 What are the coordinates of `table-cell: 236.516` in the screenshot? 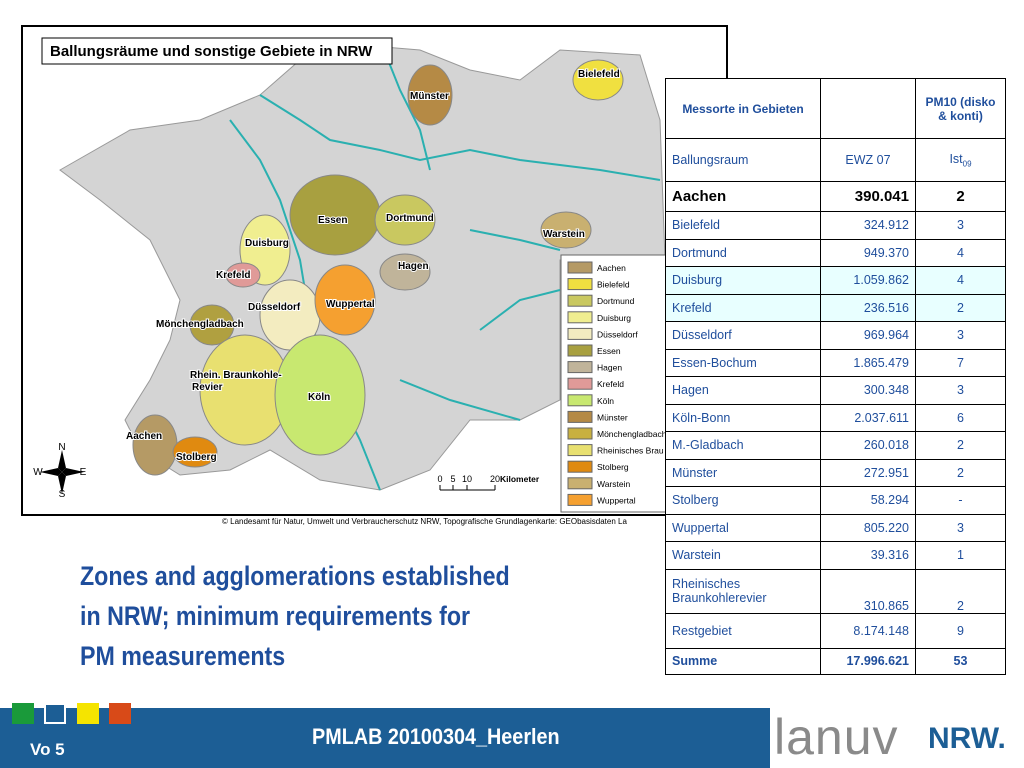 It's located at (868, 307).